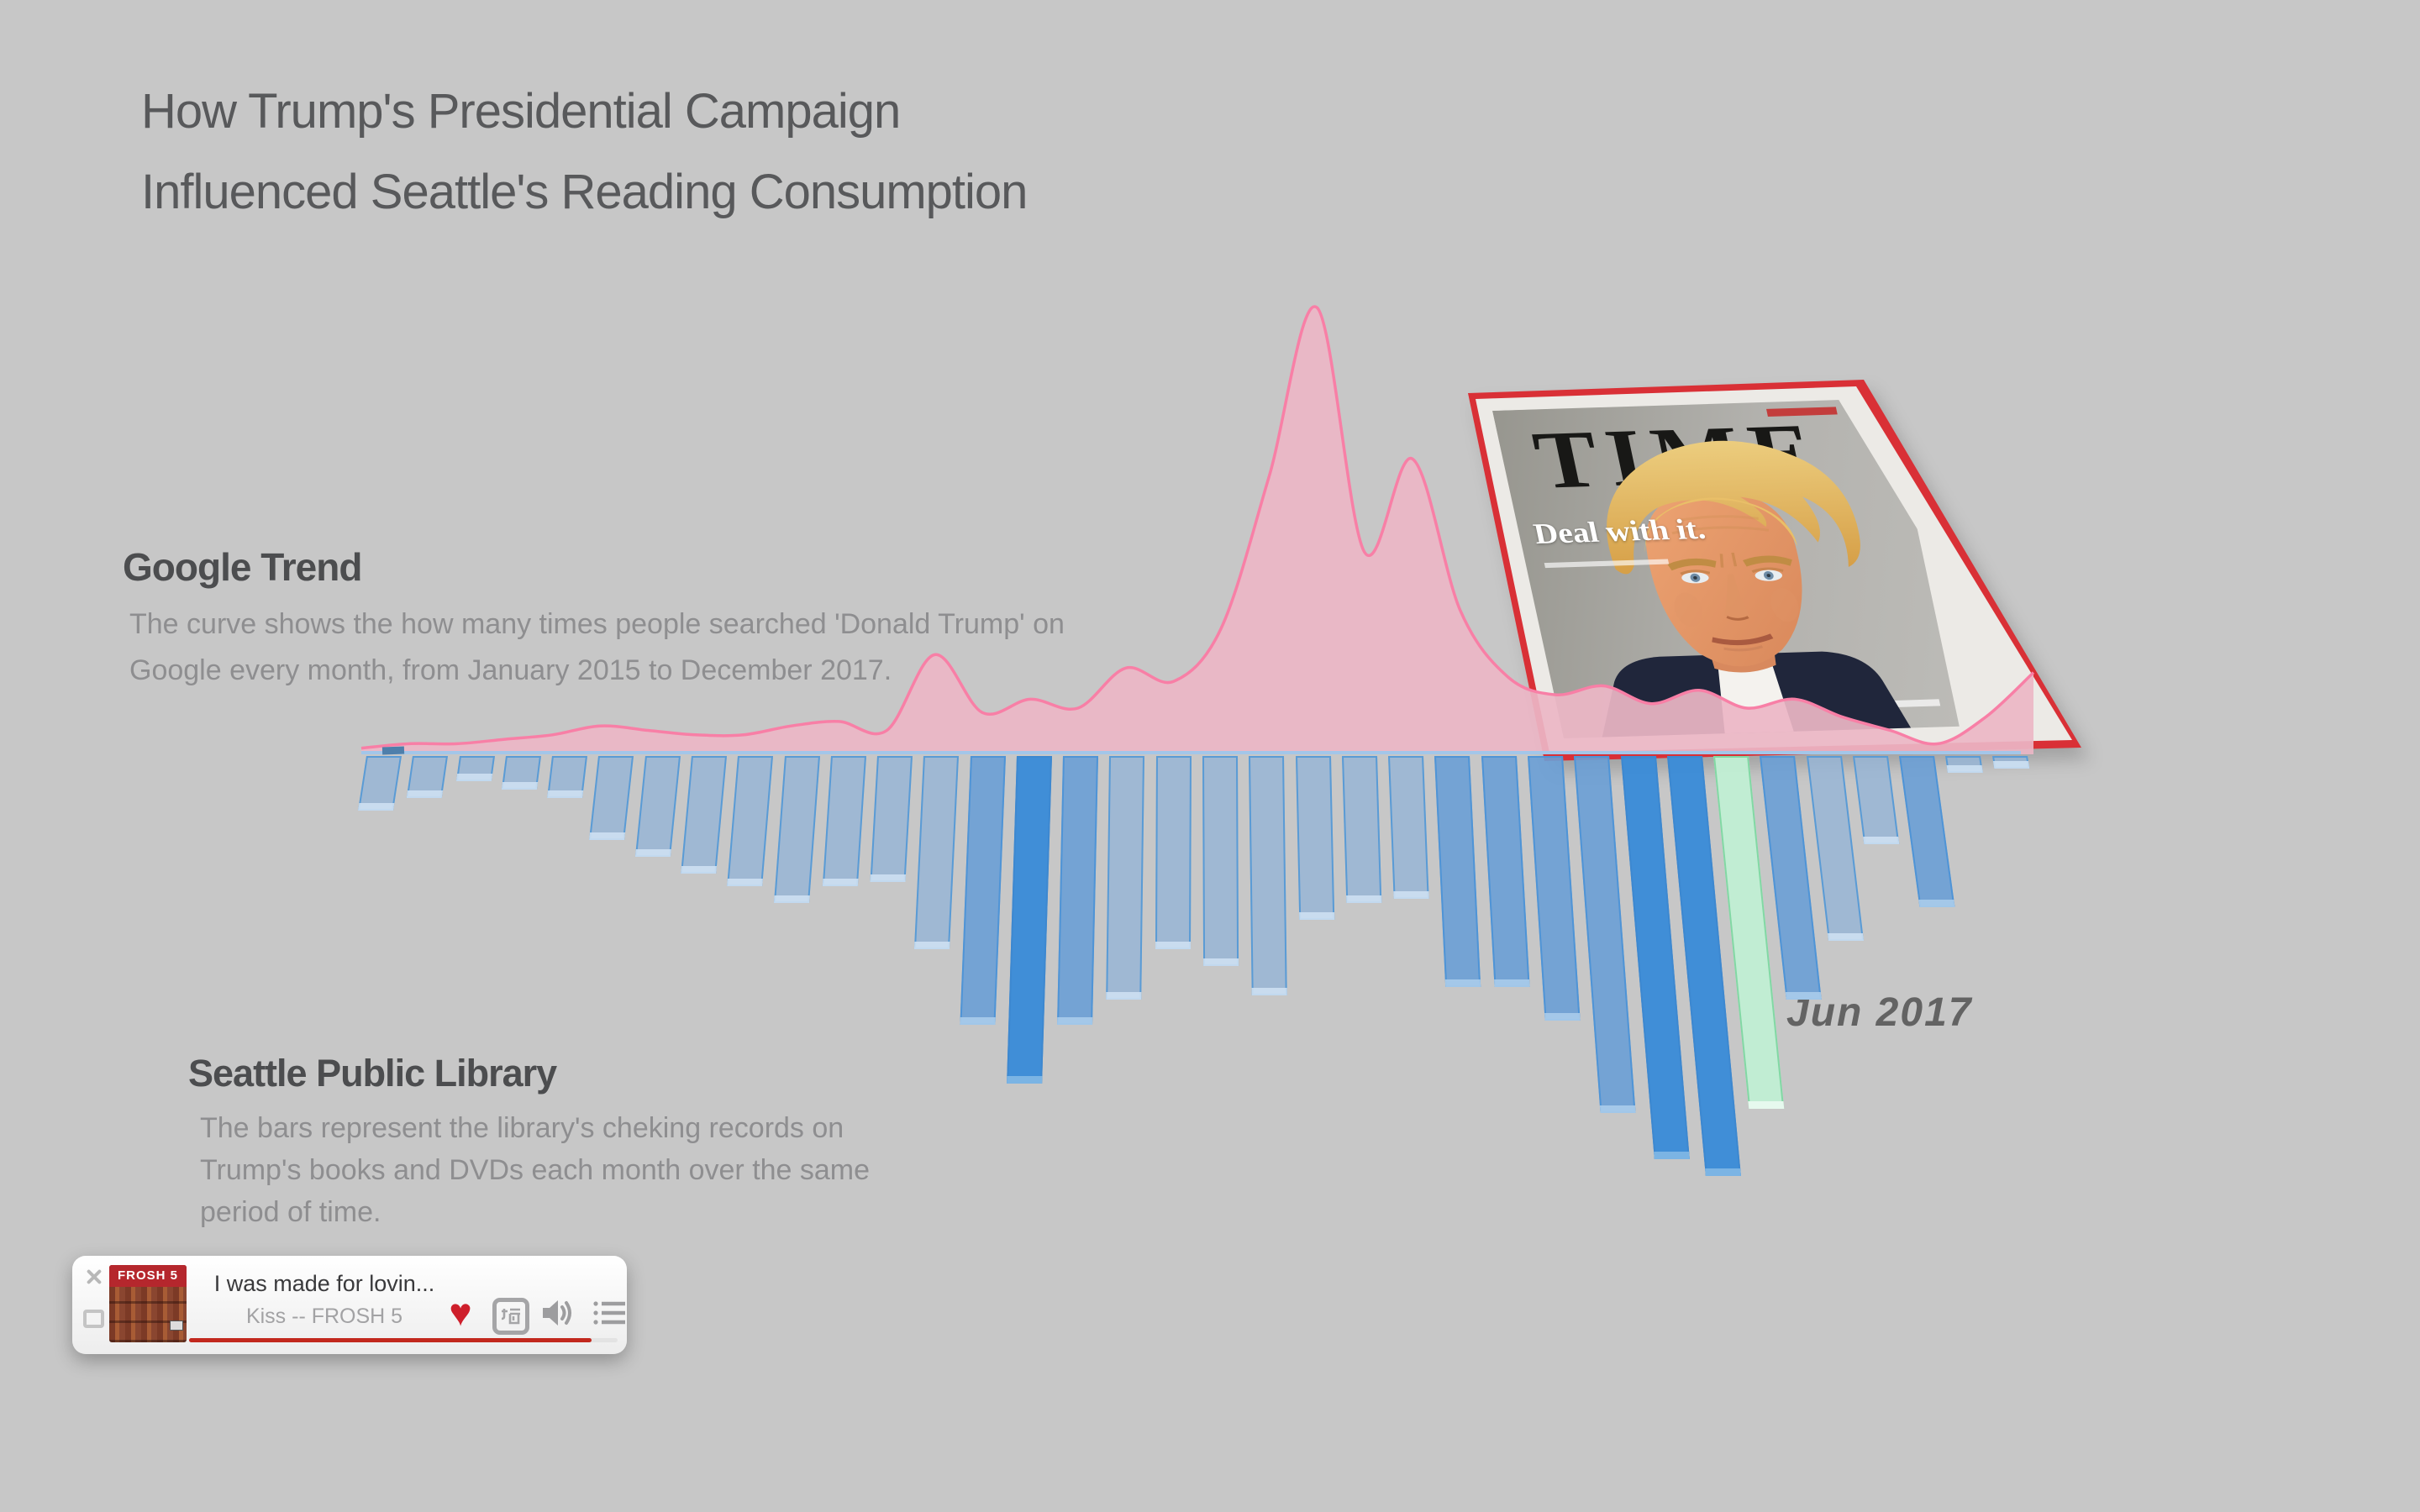  I want to click on page-title-line1: How Trump's Presidential Campaign, so click(521, 111).